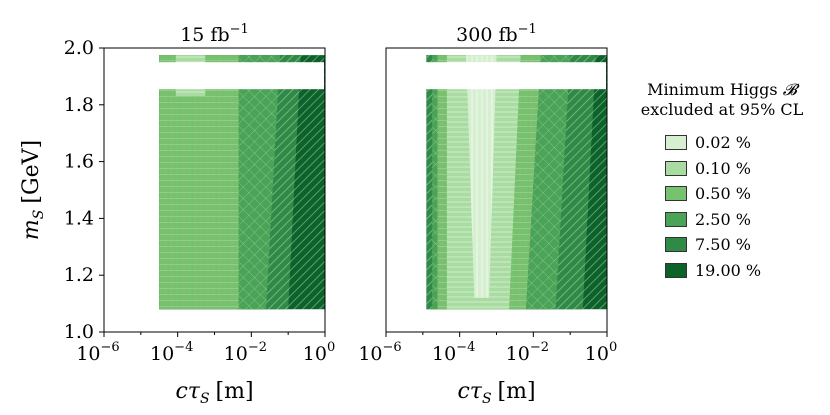  I want to click on legend-label: 0.50 %, so click(723, 194).